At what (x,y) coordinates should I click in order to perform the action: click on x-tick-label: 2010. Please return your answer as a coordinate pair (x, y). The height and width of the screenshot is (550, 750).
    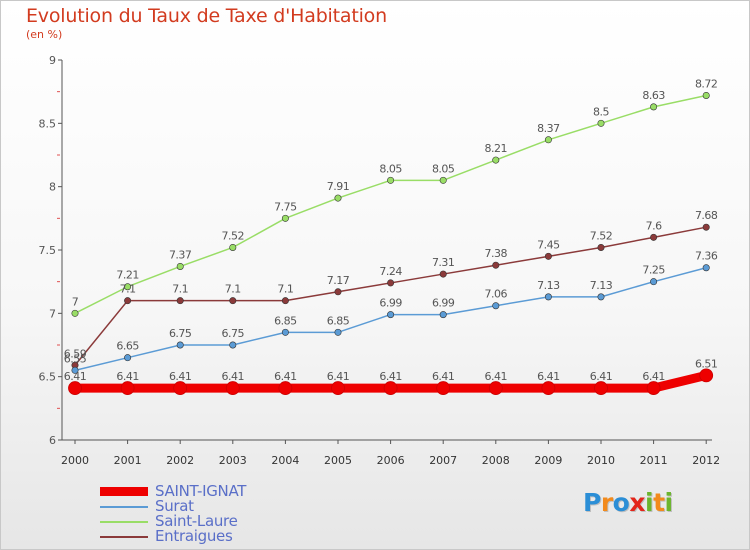
    Looking at the image, I should click on (601, 460).